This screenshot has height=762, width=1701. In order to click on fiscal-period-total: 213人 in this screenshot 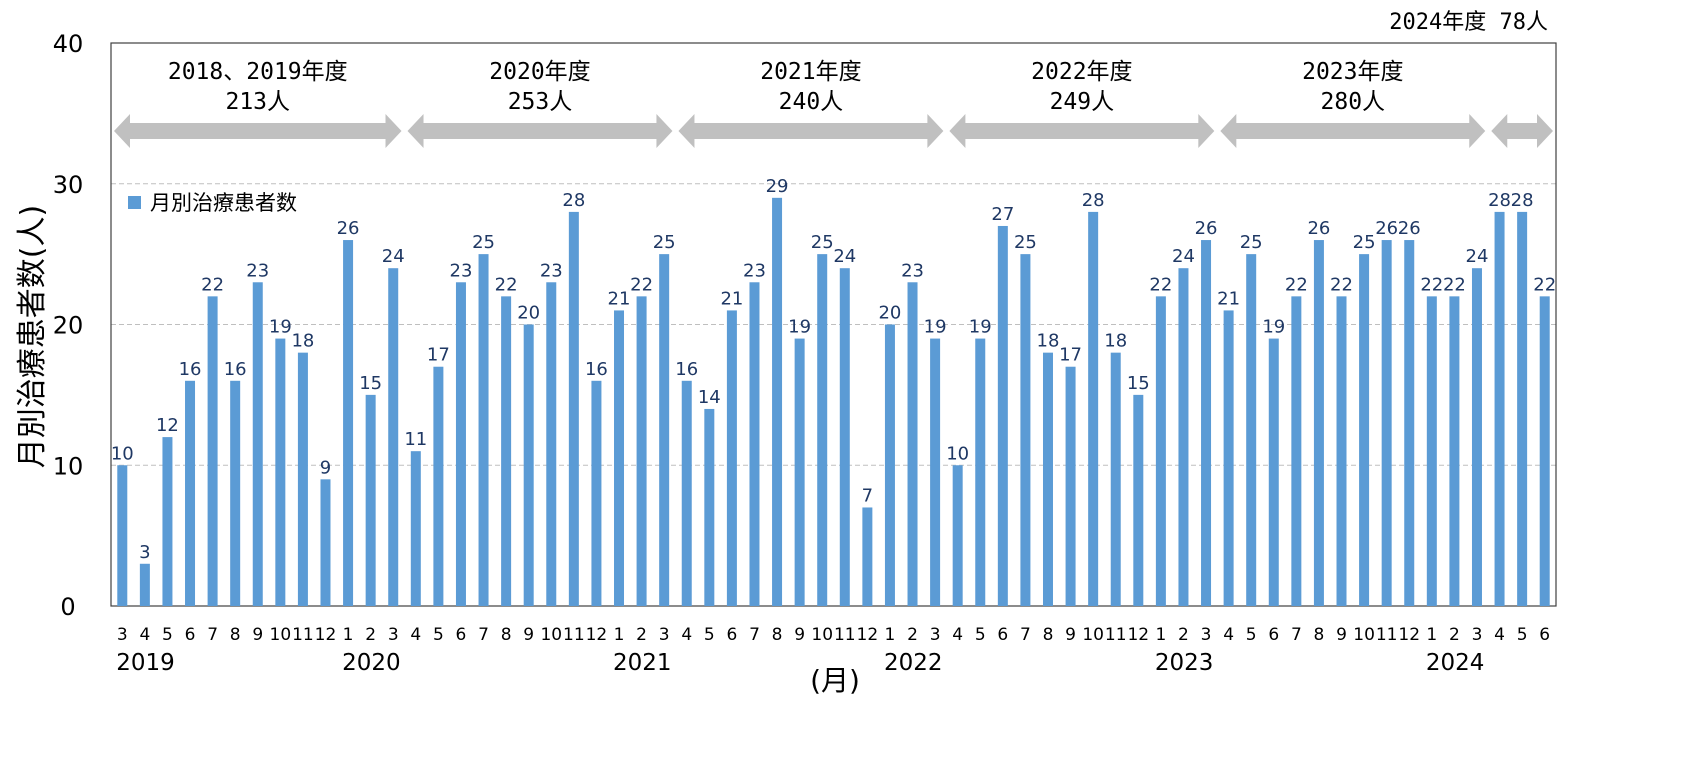, I will do `click(257, 102)`.